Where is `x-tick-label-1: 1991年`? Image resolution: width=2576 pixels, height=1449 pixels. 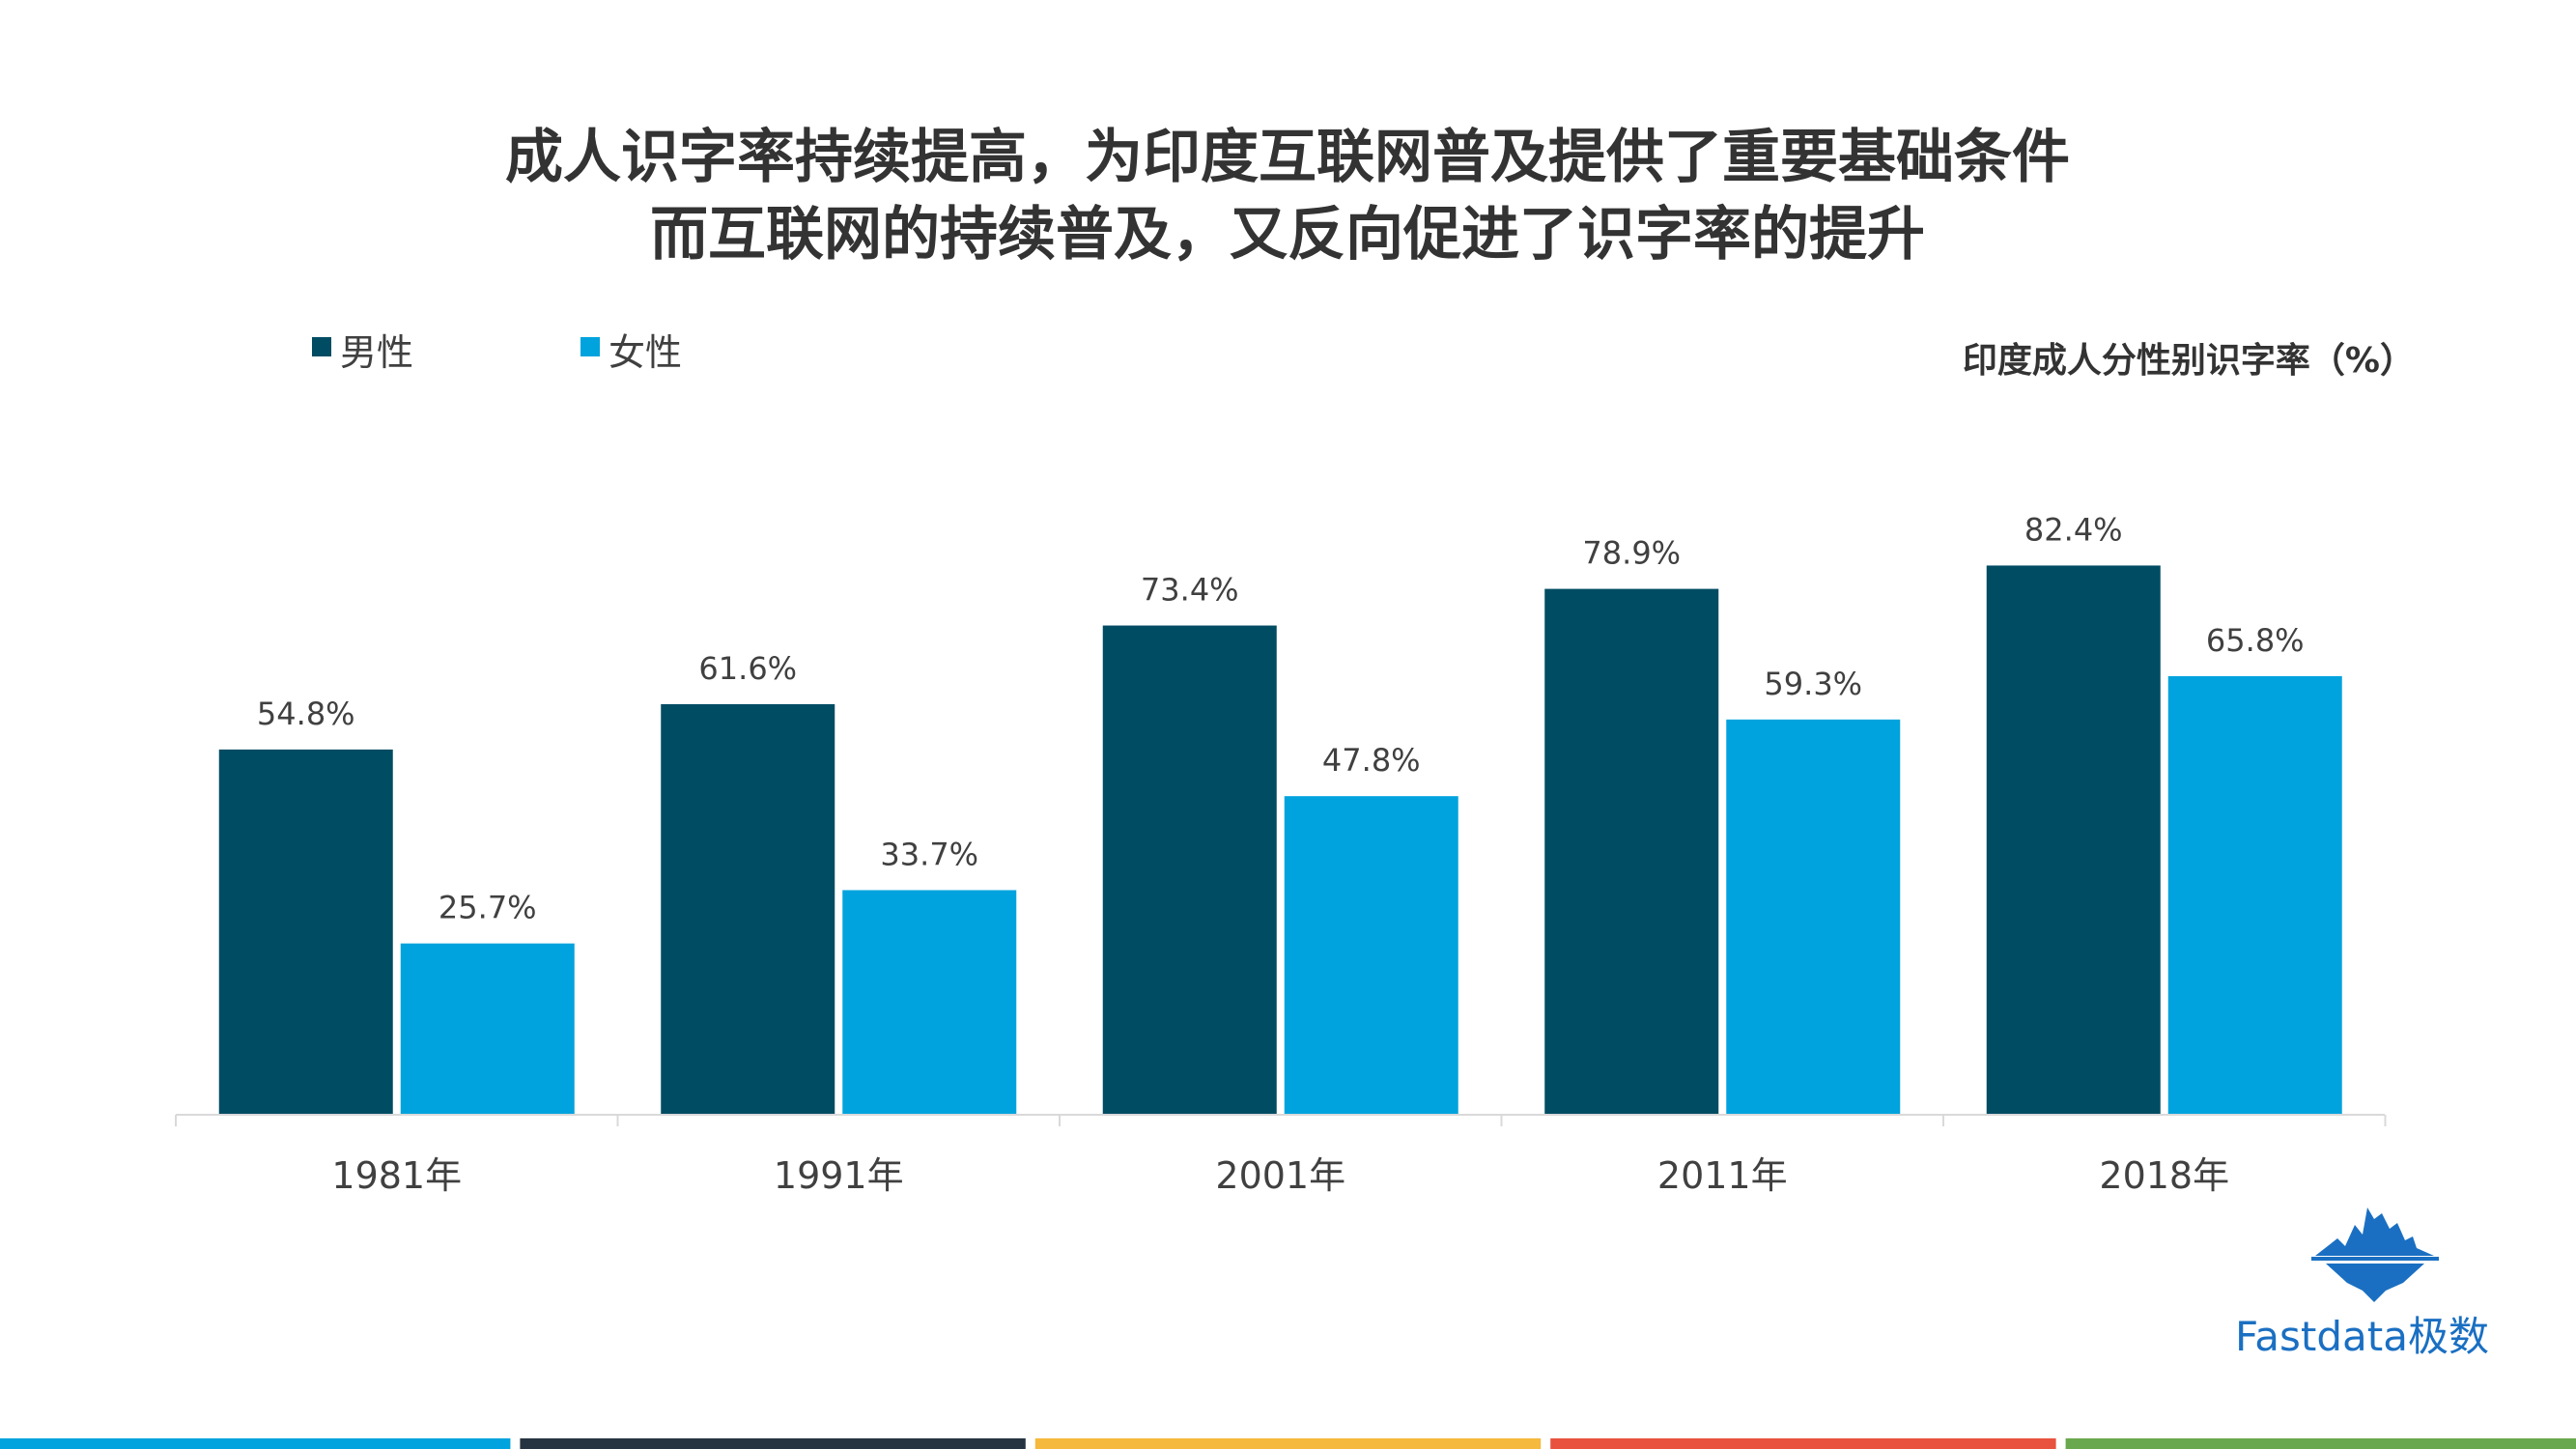 x-tick-label-1: 1991年 is located at coordinates (839, 1175).